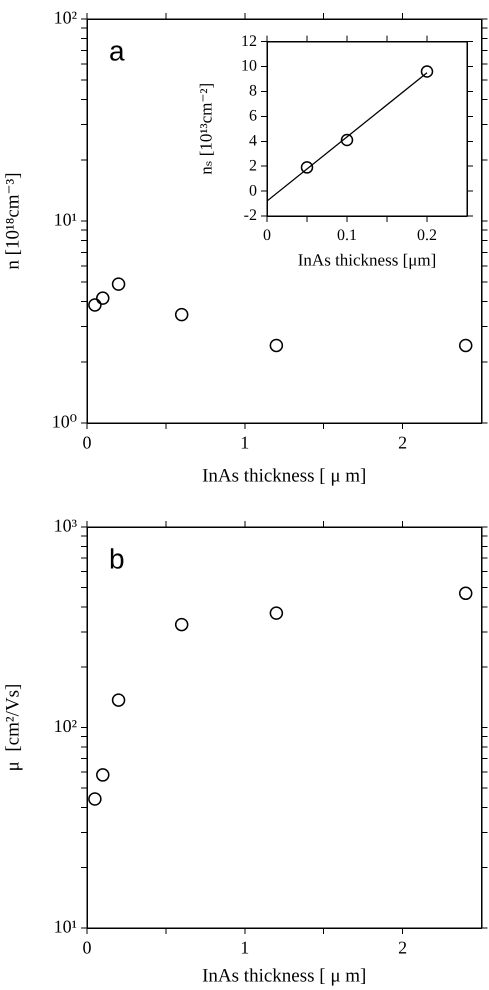 The image size is (489, 990). What do you see at coordinates (367, 260) in the screenshot?
I see `x-axis-title: InAs thickness [μm]` at bounding box center [367, 260].